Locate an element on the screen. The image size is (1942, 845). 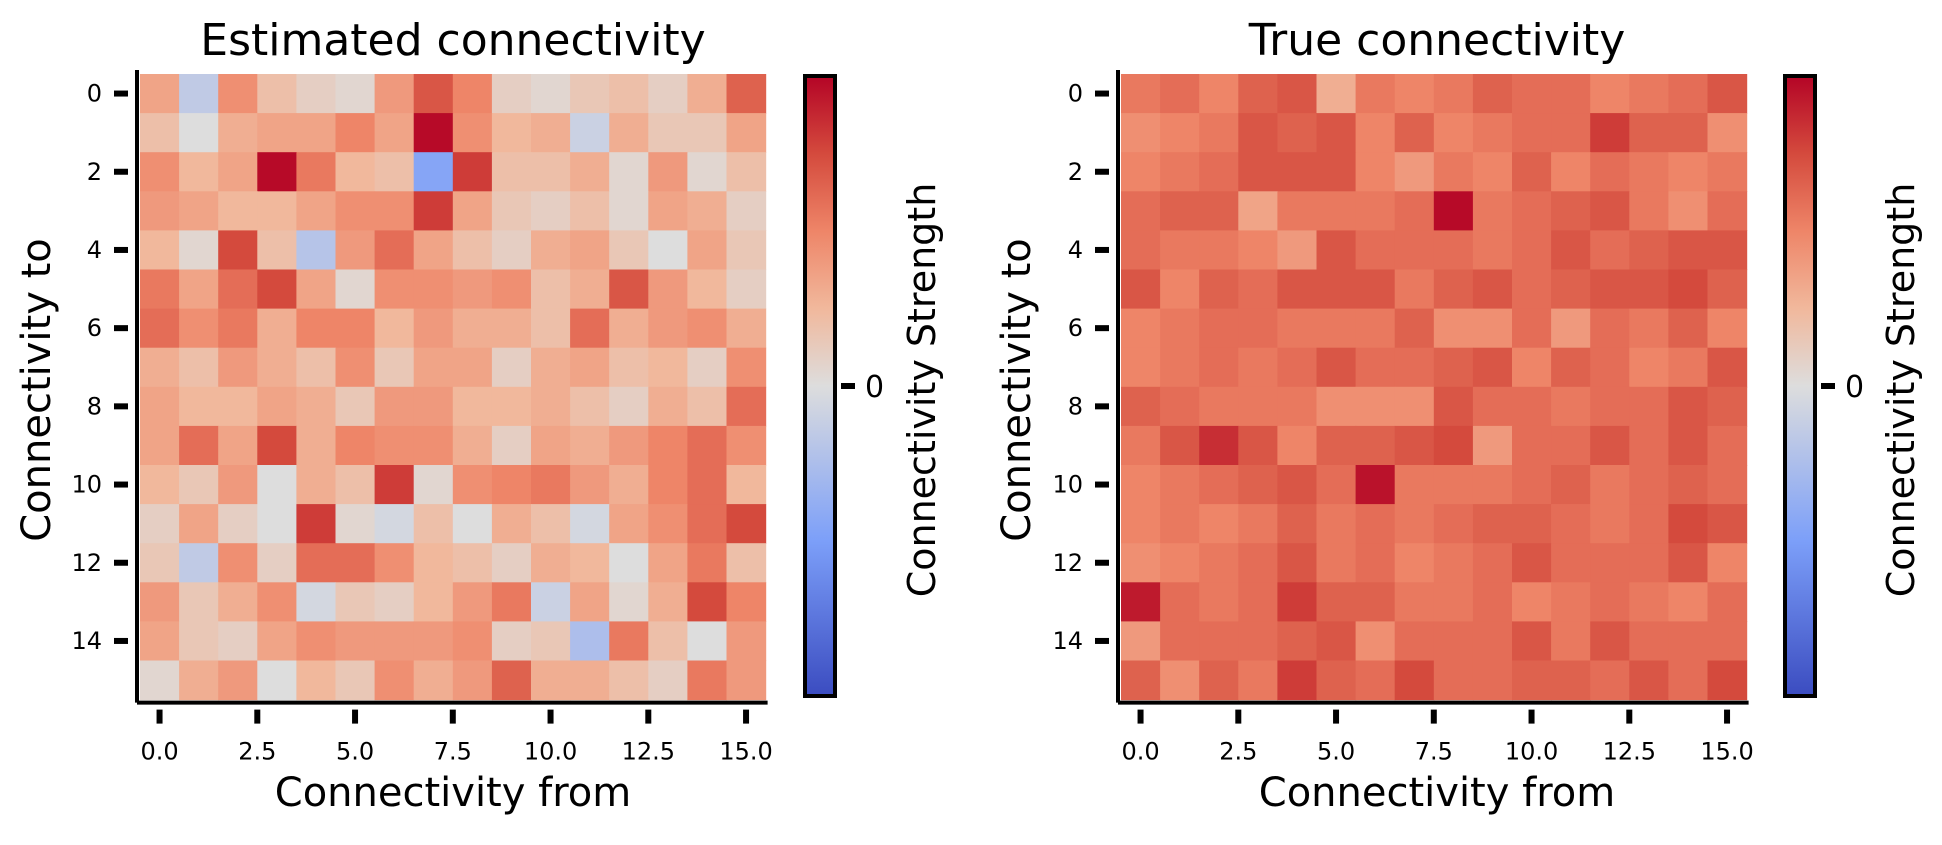
heatmap-cell-r7-c6 is located at coordinates (394, 367).